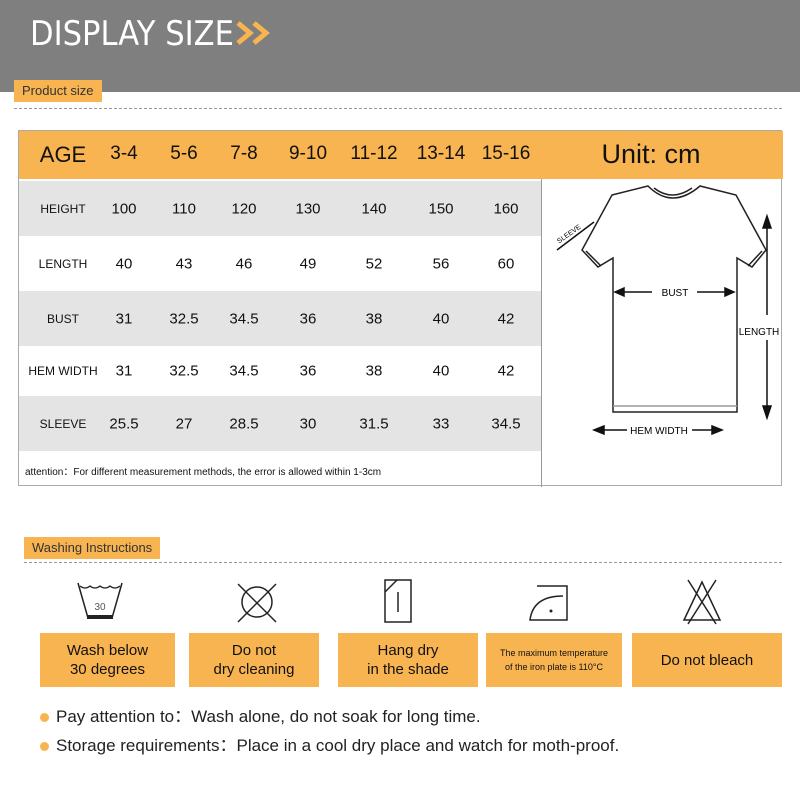  I want to click on table-cell: 130, so click(308, 208).